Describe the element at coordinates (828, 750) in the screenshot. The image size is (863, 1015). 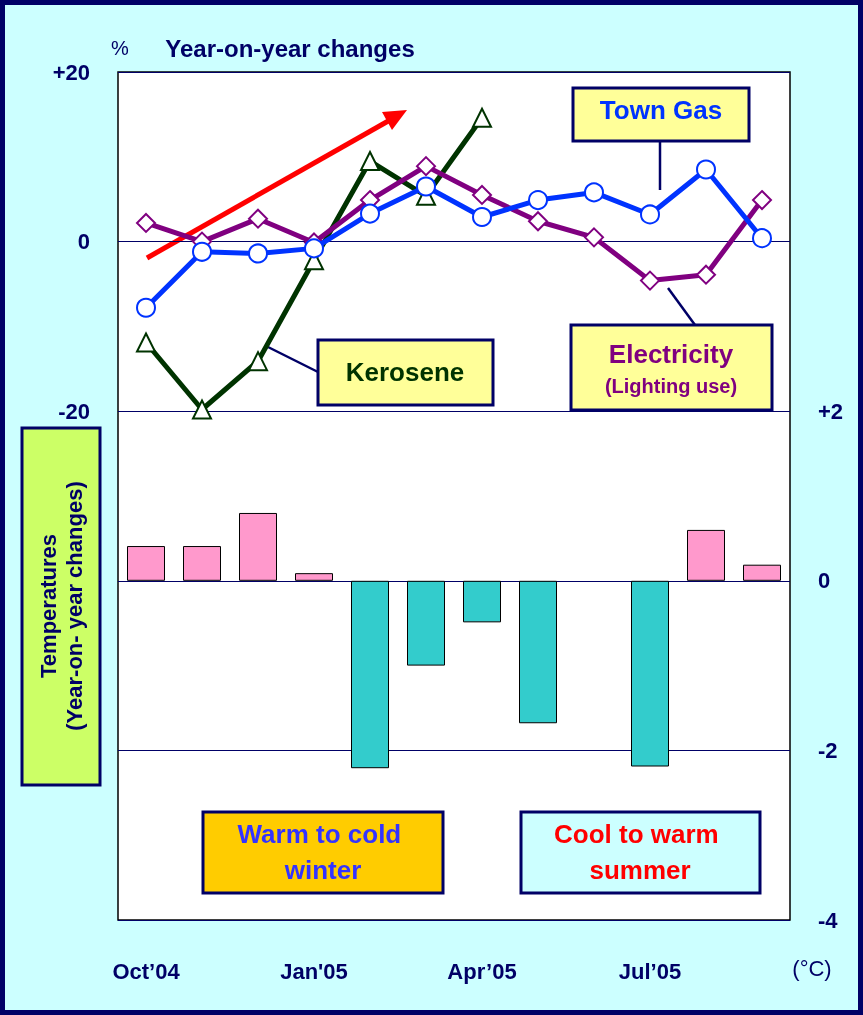
I see `y2-tick-label: -2` at that location.